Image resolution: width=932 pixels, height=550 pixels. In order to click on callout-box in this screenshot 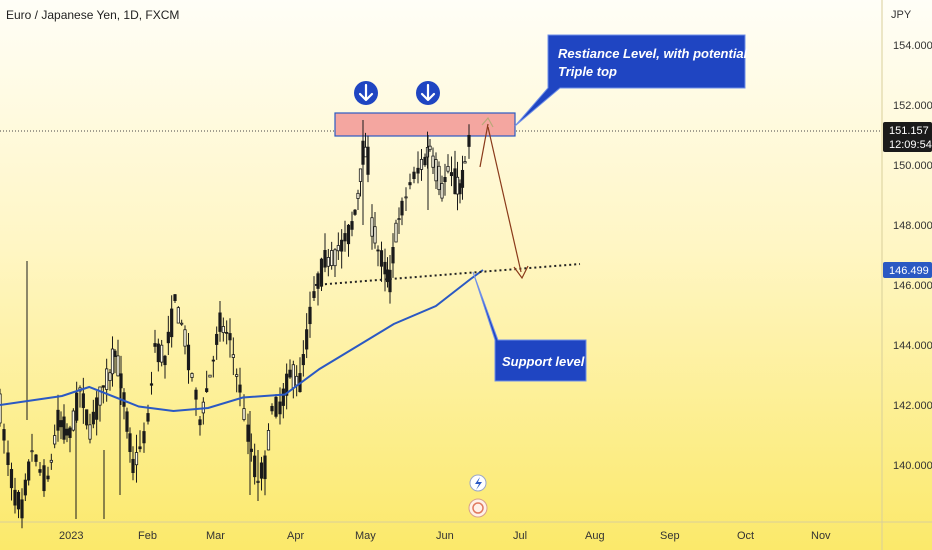, I will do `click(630, 80)`.